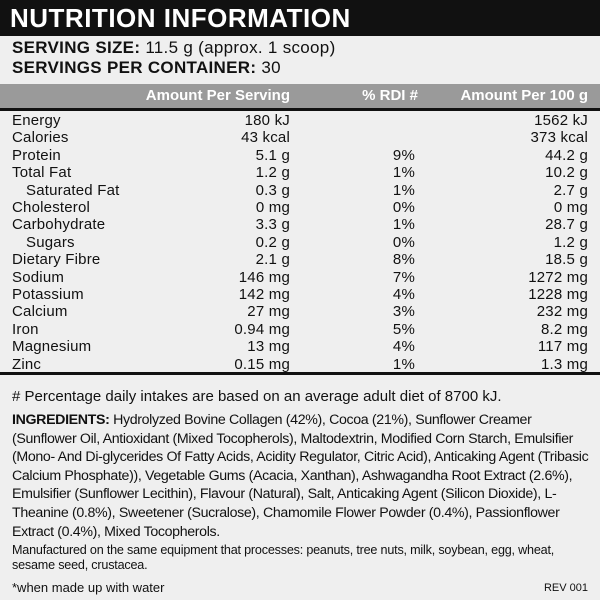  Describe the element at coordinates (267, 120) in the screenshot. I see `nutrient-value: 180 kJ` at that location.